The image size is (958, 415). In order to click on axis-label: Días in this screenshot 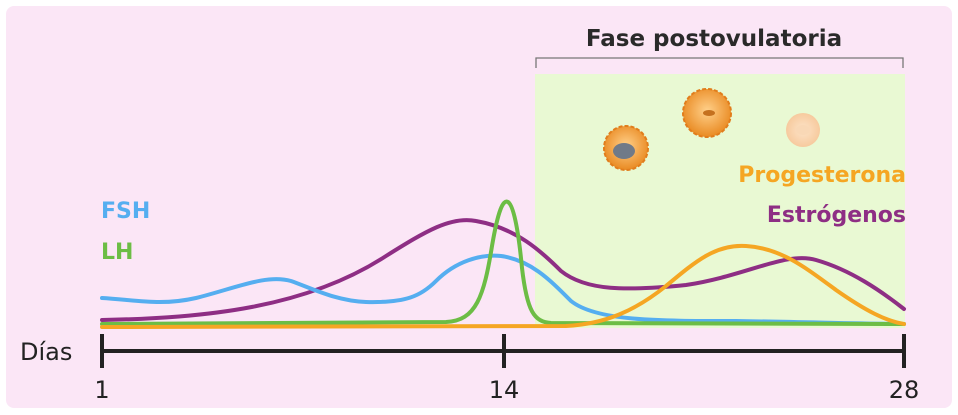, I will do `click(46, 352)`.